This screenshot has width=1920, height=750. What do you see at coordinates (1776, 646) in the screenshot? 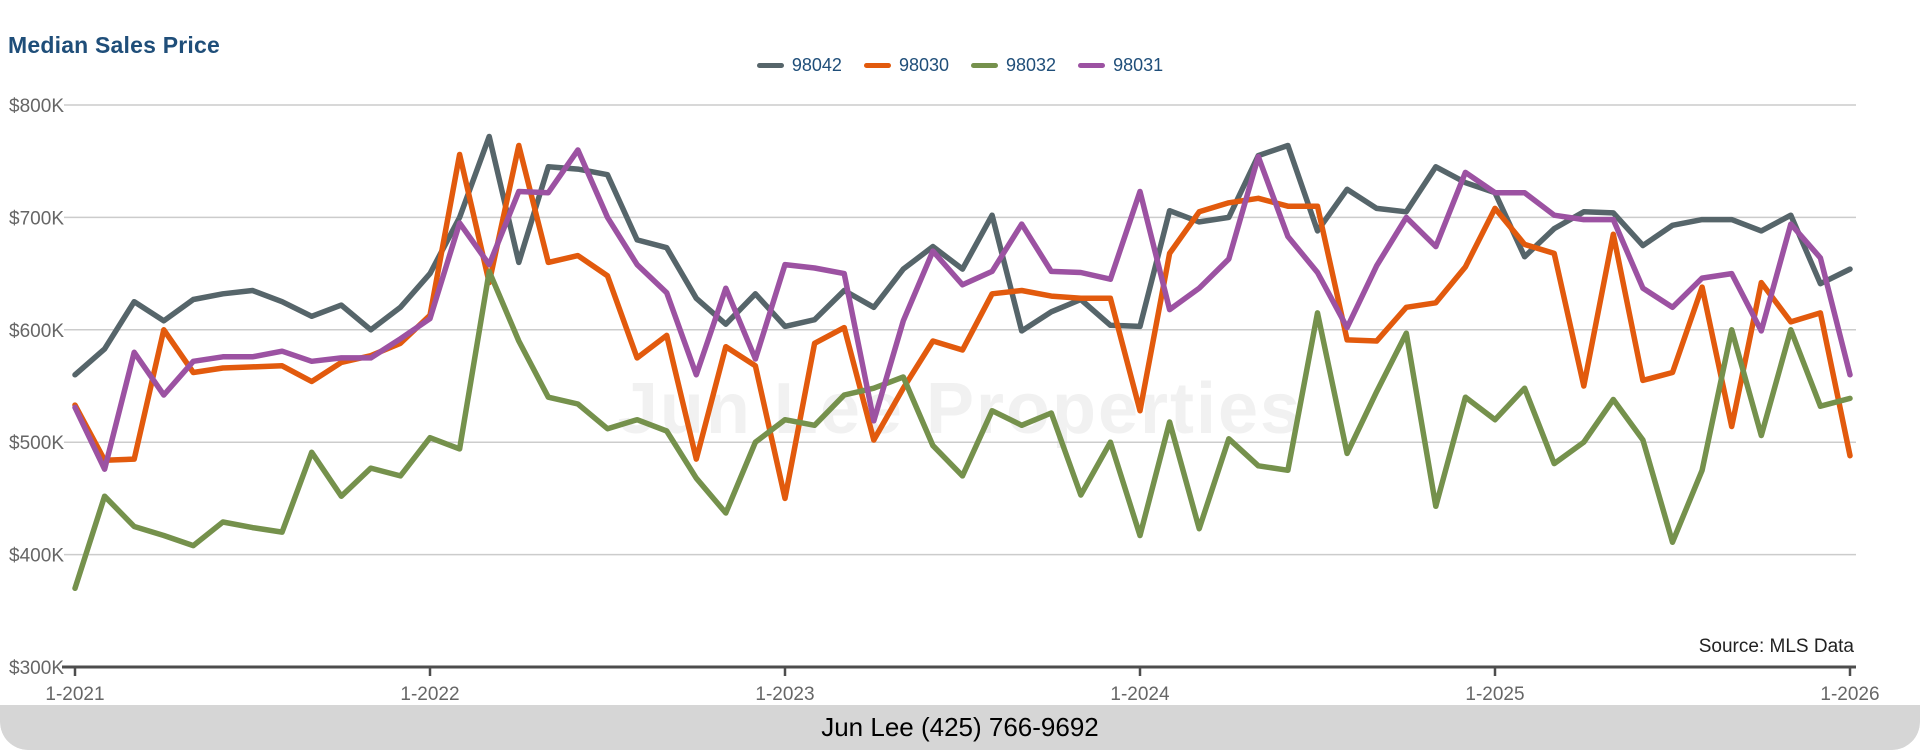
I see `source-note: Source: MLS Data` at bounding box center [1776, 646].